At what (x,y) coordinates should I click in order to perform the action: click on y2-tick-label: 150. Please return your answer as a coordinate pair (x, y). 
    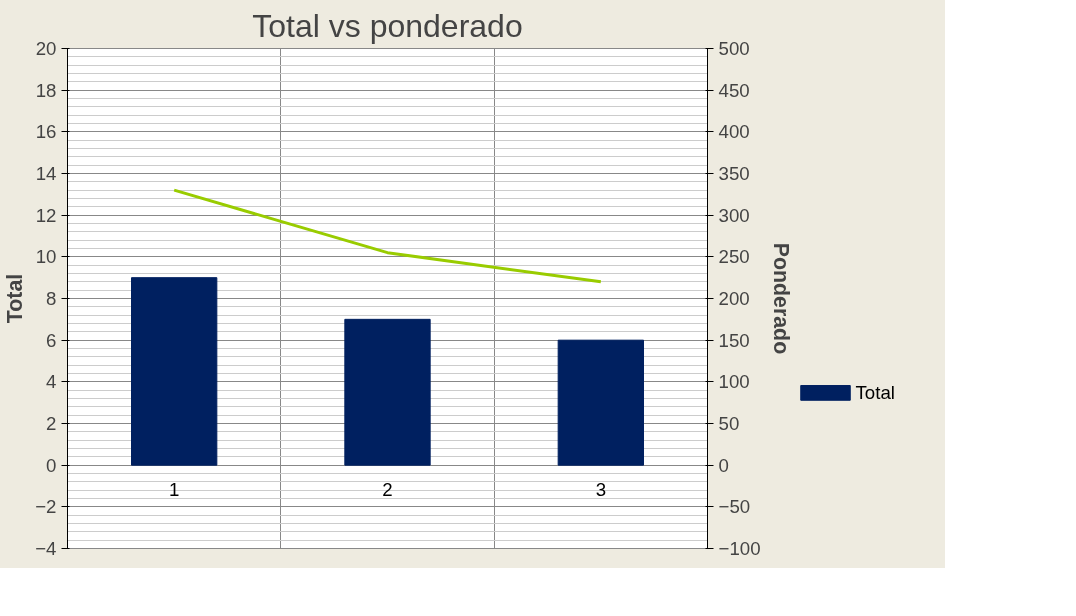
    Looking at the image, I should click on (734, 340).